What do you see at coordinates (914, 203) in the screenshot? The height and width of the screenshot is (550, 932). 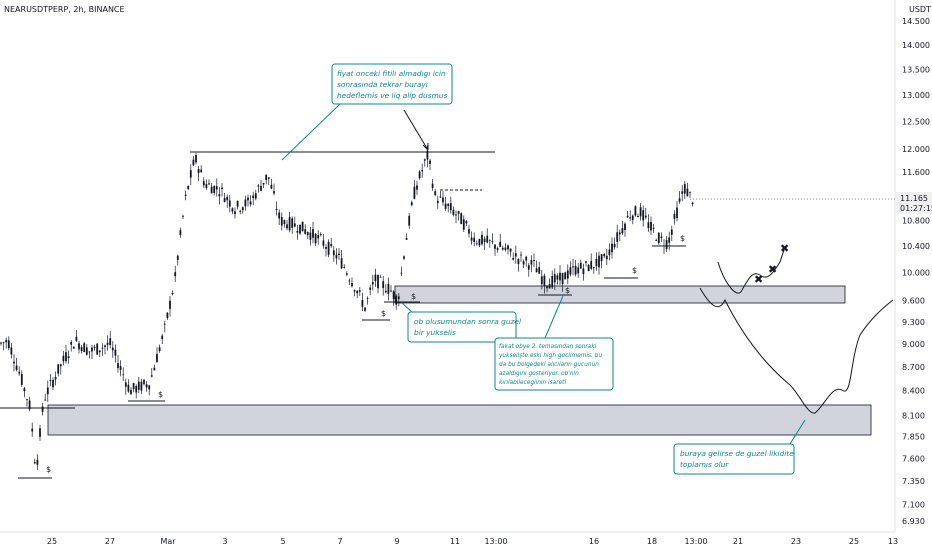 I see `last-price-badge` at bounding box center [914, 203].